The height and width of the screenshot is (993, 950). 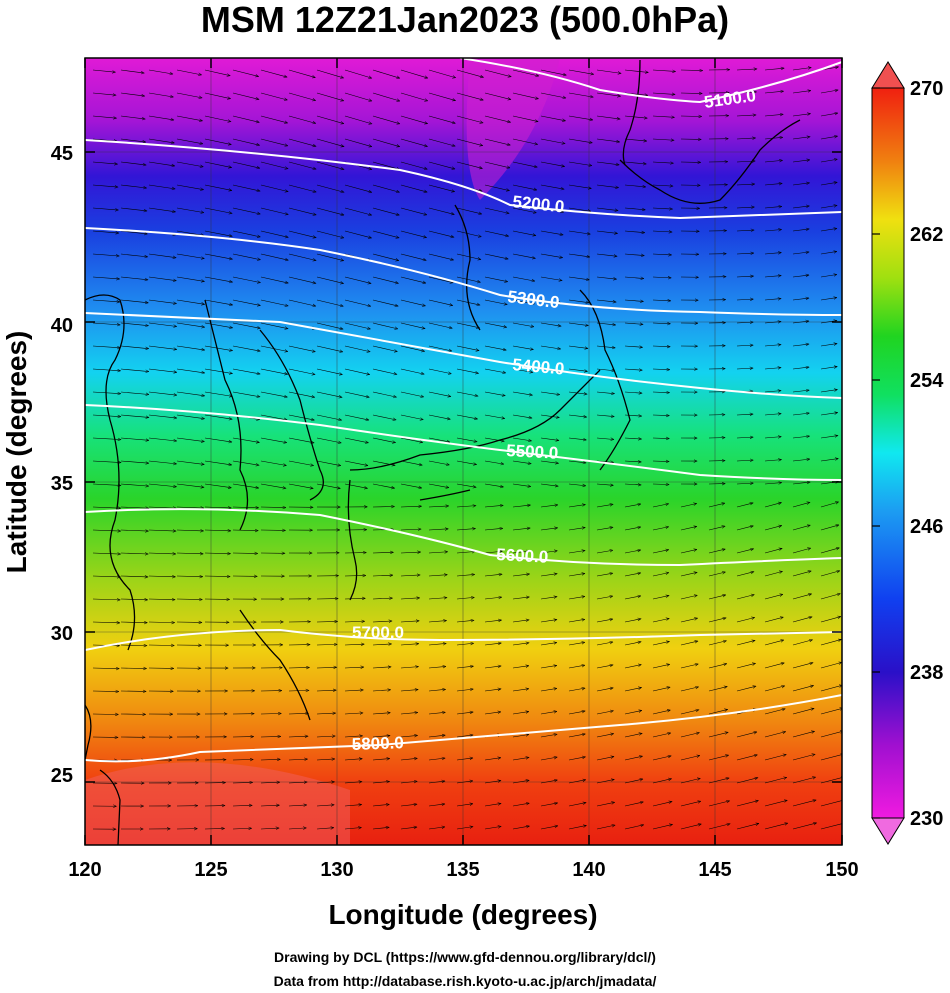 I want to click on y-tick-label: 40, so click(x=62, y=326).